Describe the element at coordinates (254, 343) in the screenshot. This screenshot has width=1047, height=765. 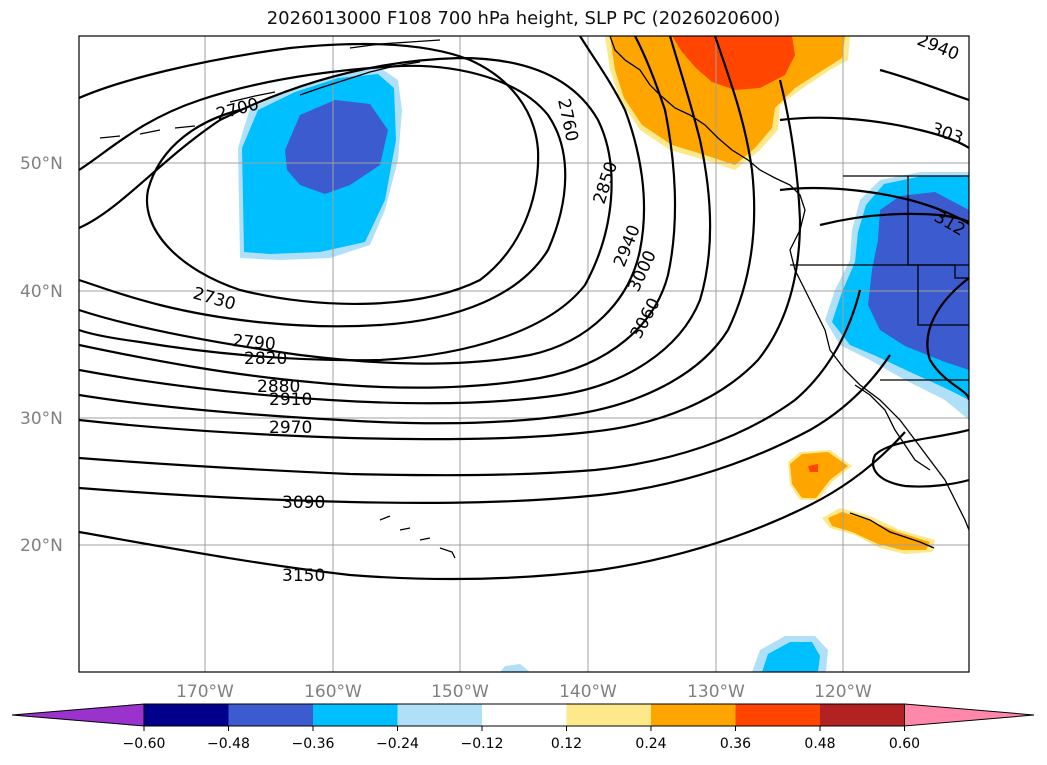
I see `contour-label: 2790` at that location.